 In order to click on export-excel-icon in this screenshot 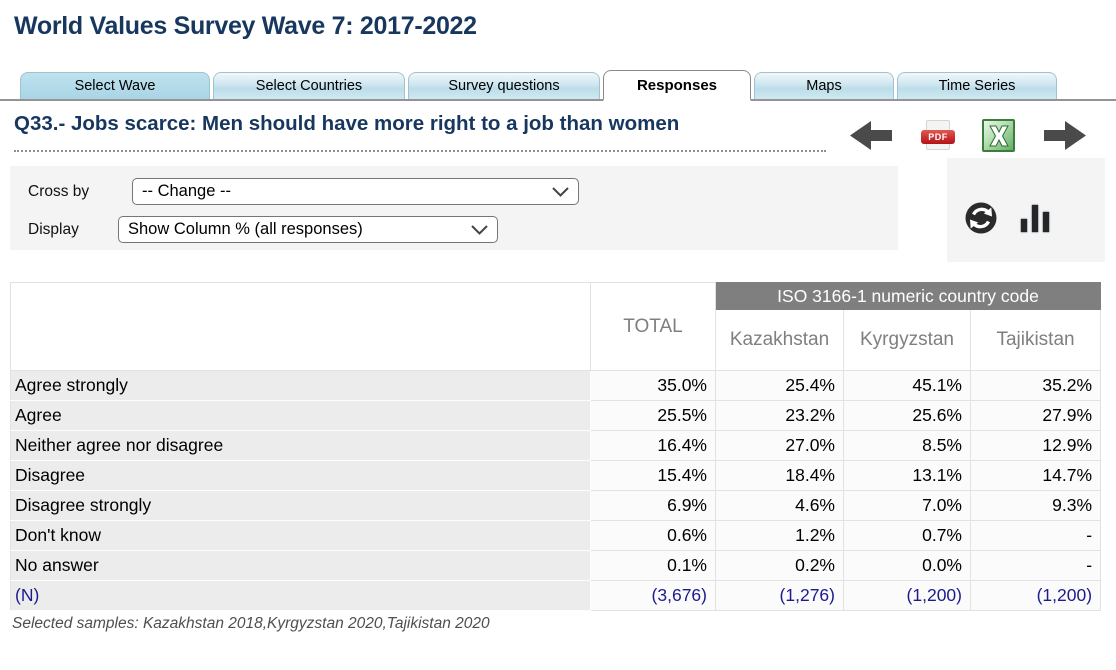, I will do `click(998, 135)`.